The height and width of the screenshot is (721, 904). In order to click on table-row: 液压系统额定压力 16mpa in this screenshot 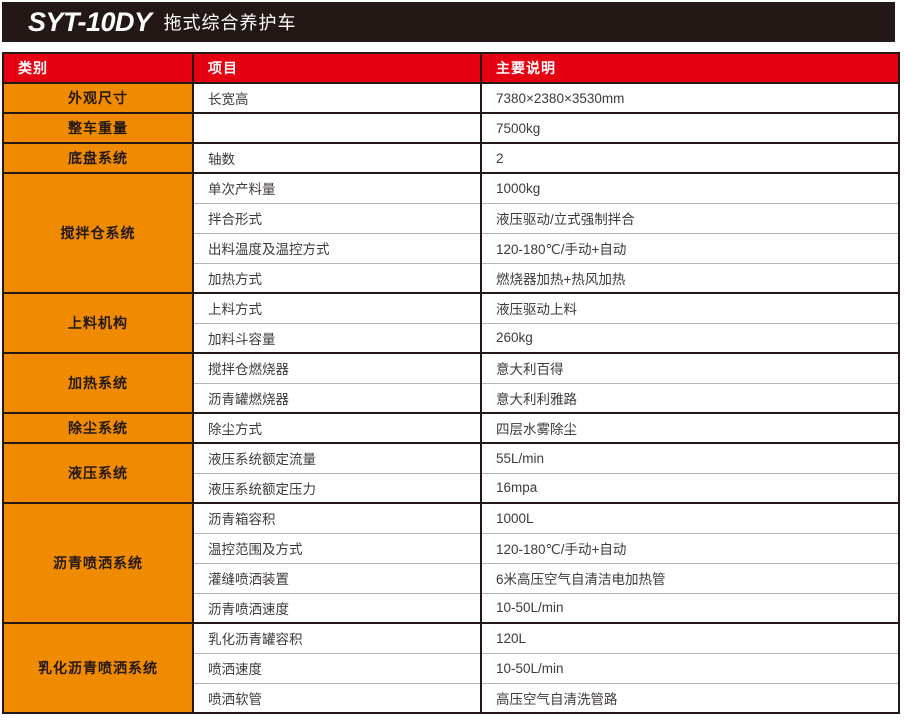, I will do `click(451, 488)`.